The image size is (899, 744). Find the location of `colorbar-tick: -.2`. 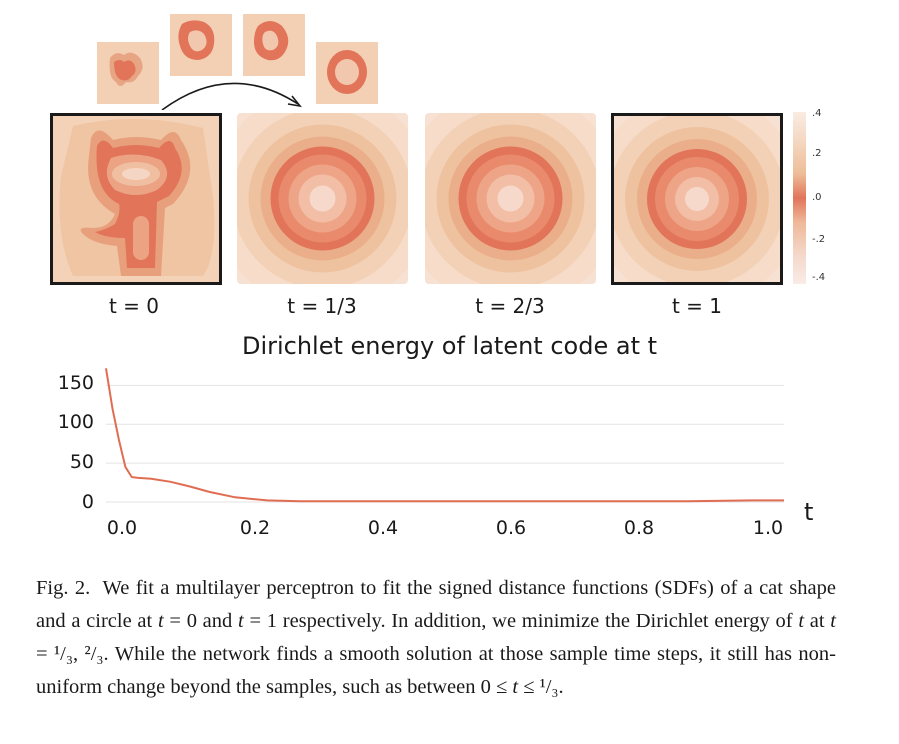

colorbar-tick: -.2 is located at coordinates (819, 239).